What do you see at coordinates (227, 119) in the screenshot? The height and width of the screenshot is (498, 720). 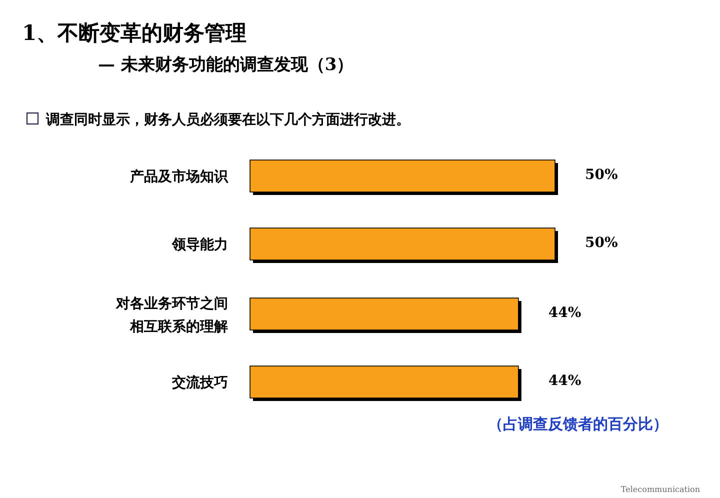 I see `text: 调查同时显示，财务人员必须要在以下几个方面进行改进。` at bounding box center [227, 119].